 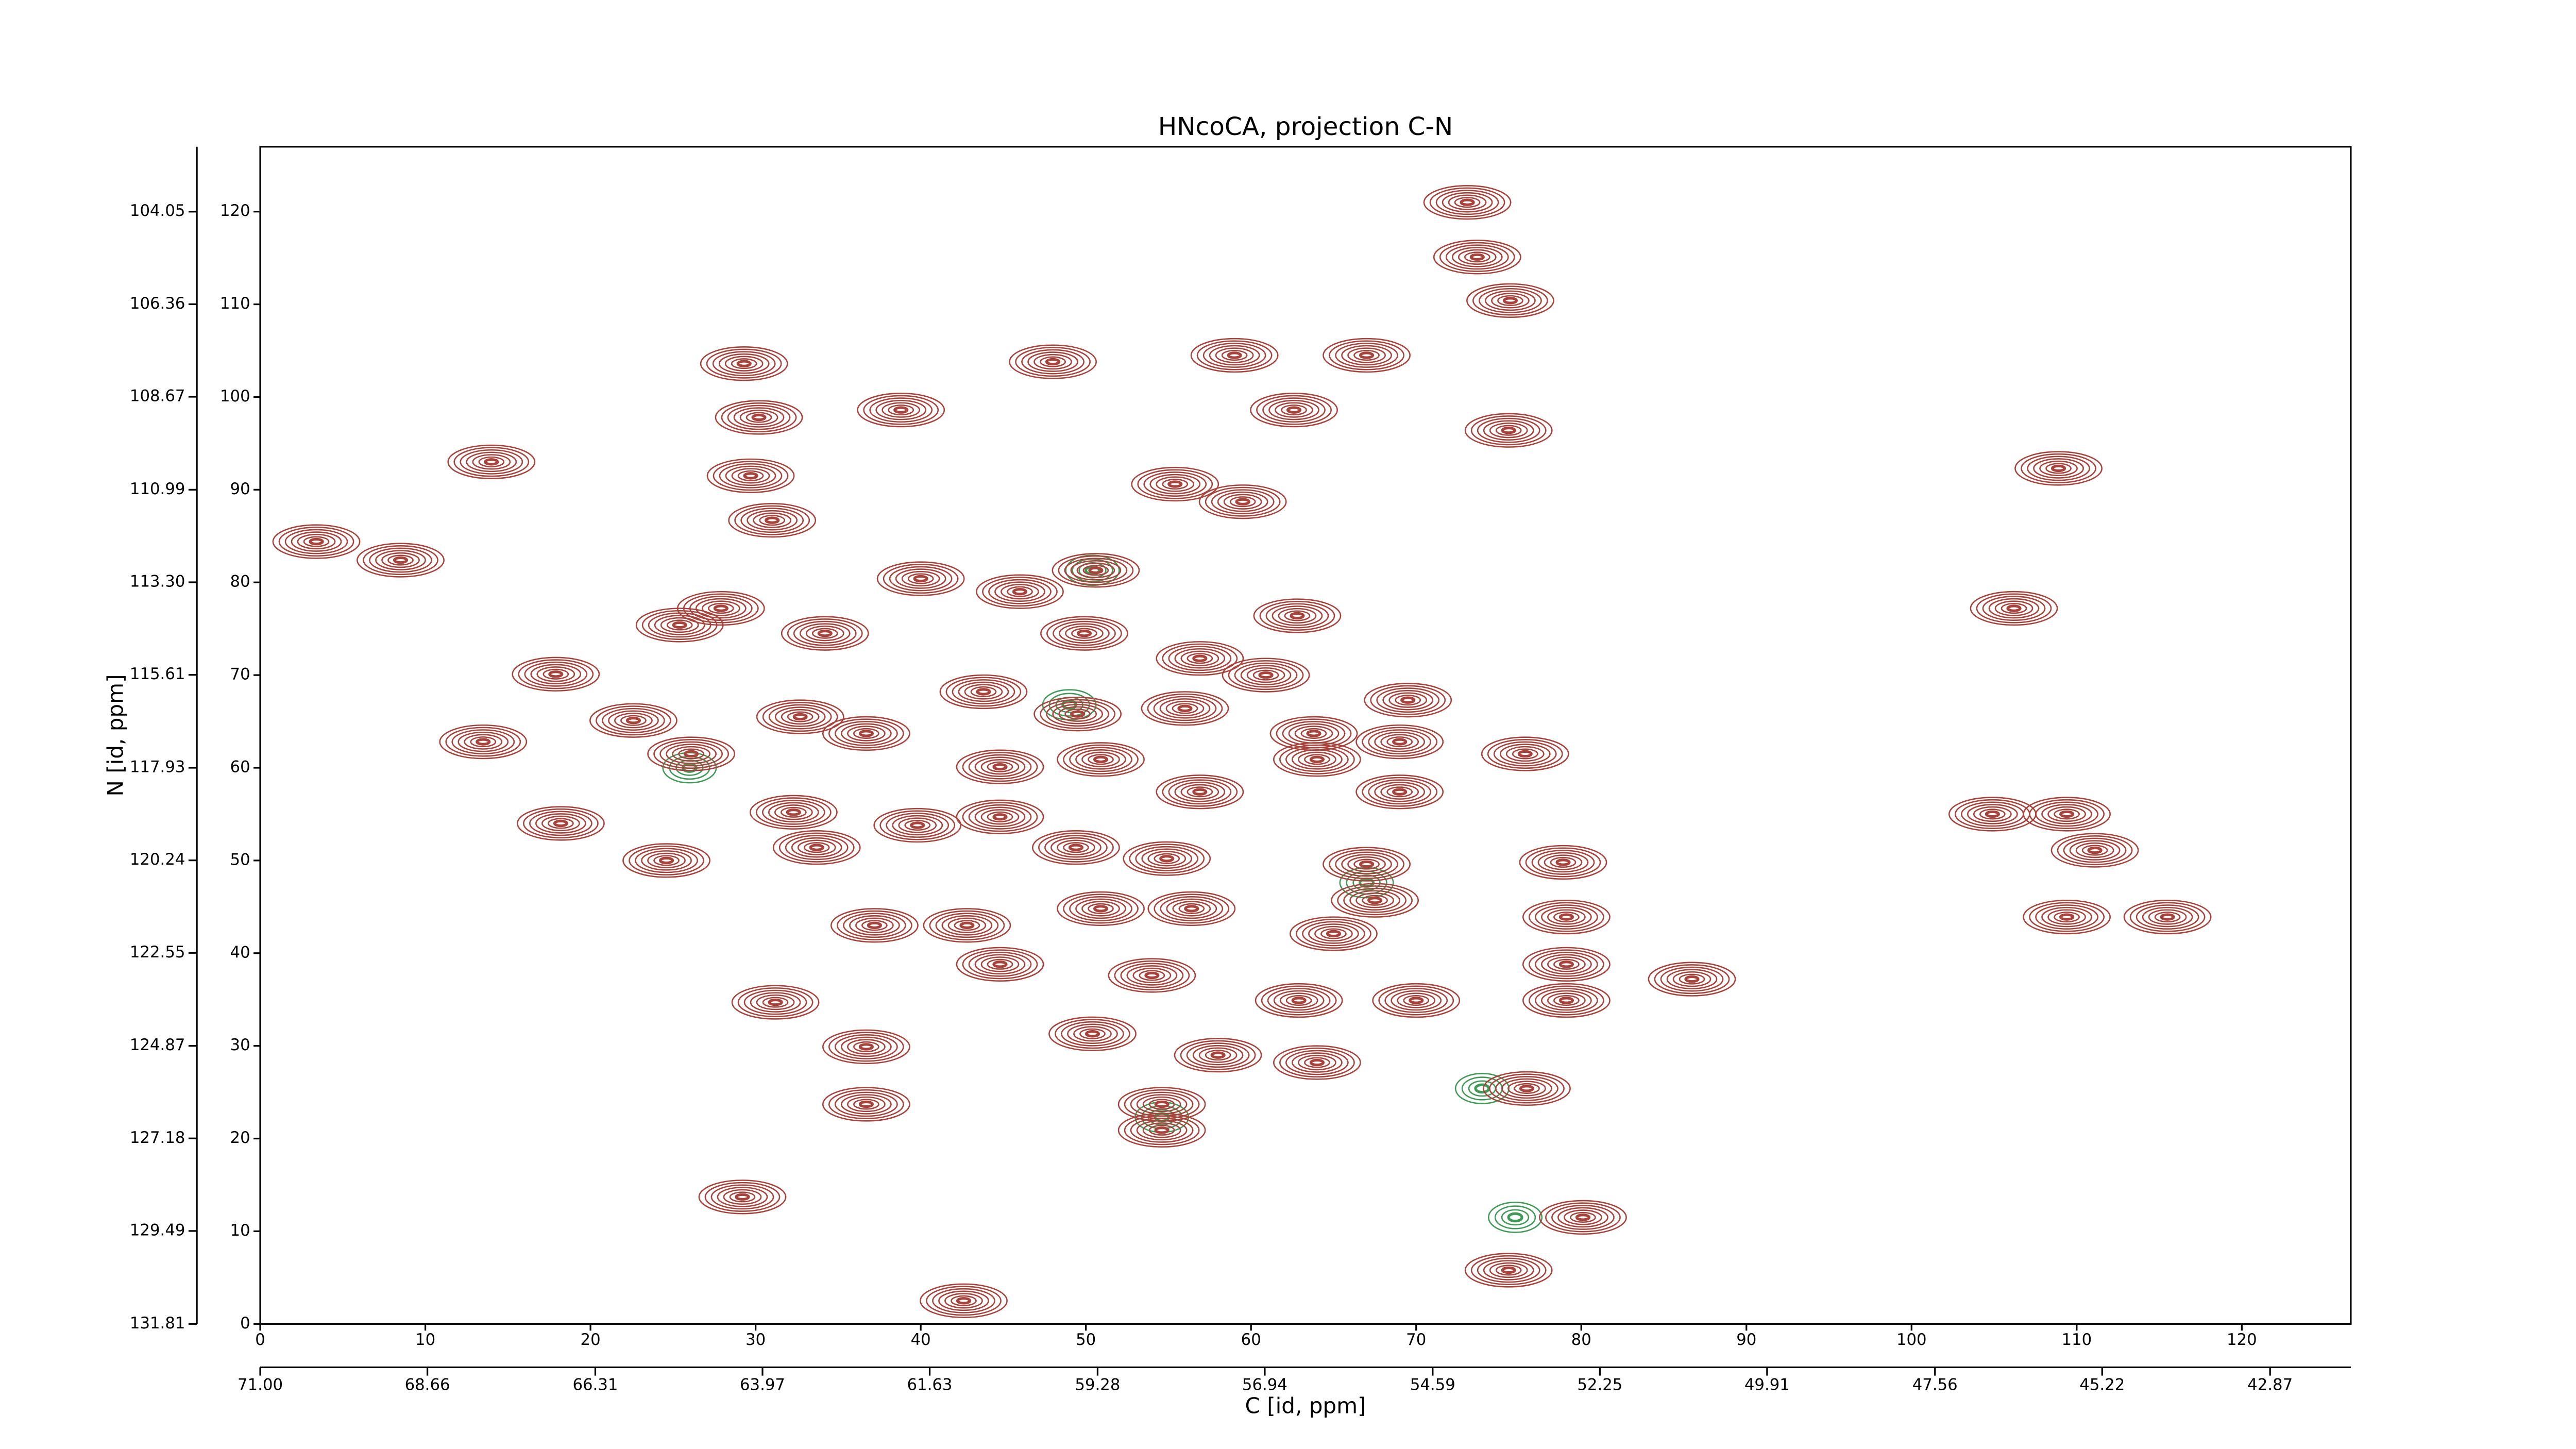 I want to click on x2-tick-label: 52.25, so click(x=1599, y=1385).